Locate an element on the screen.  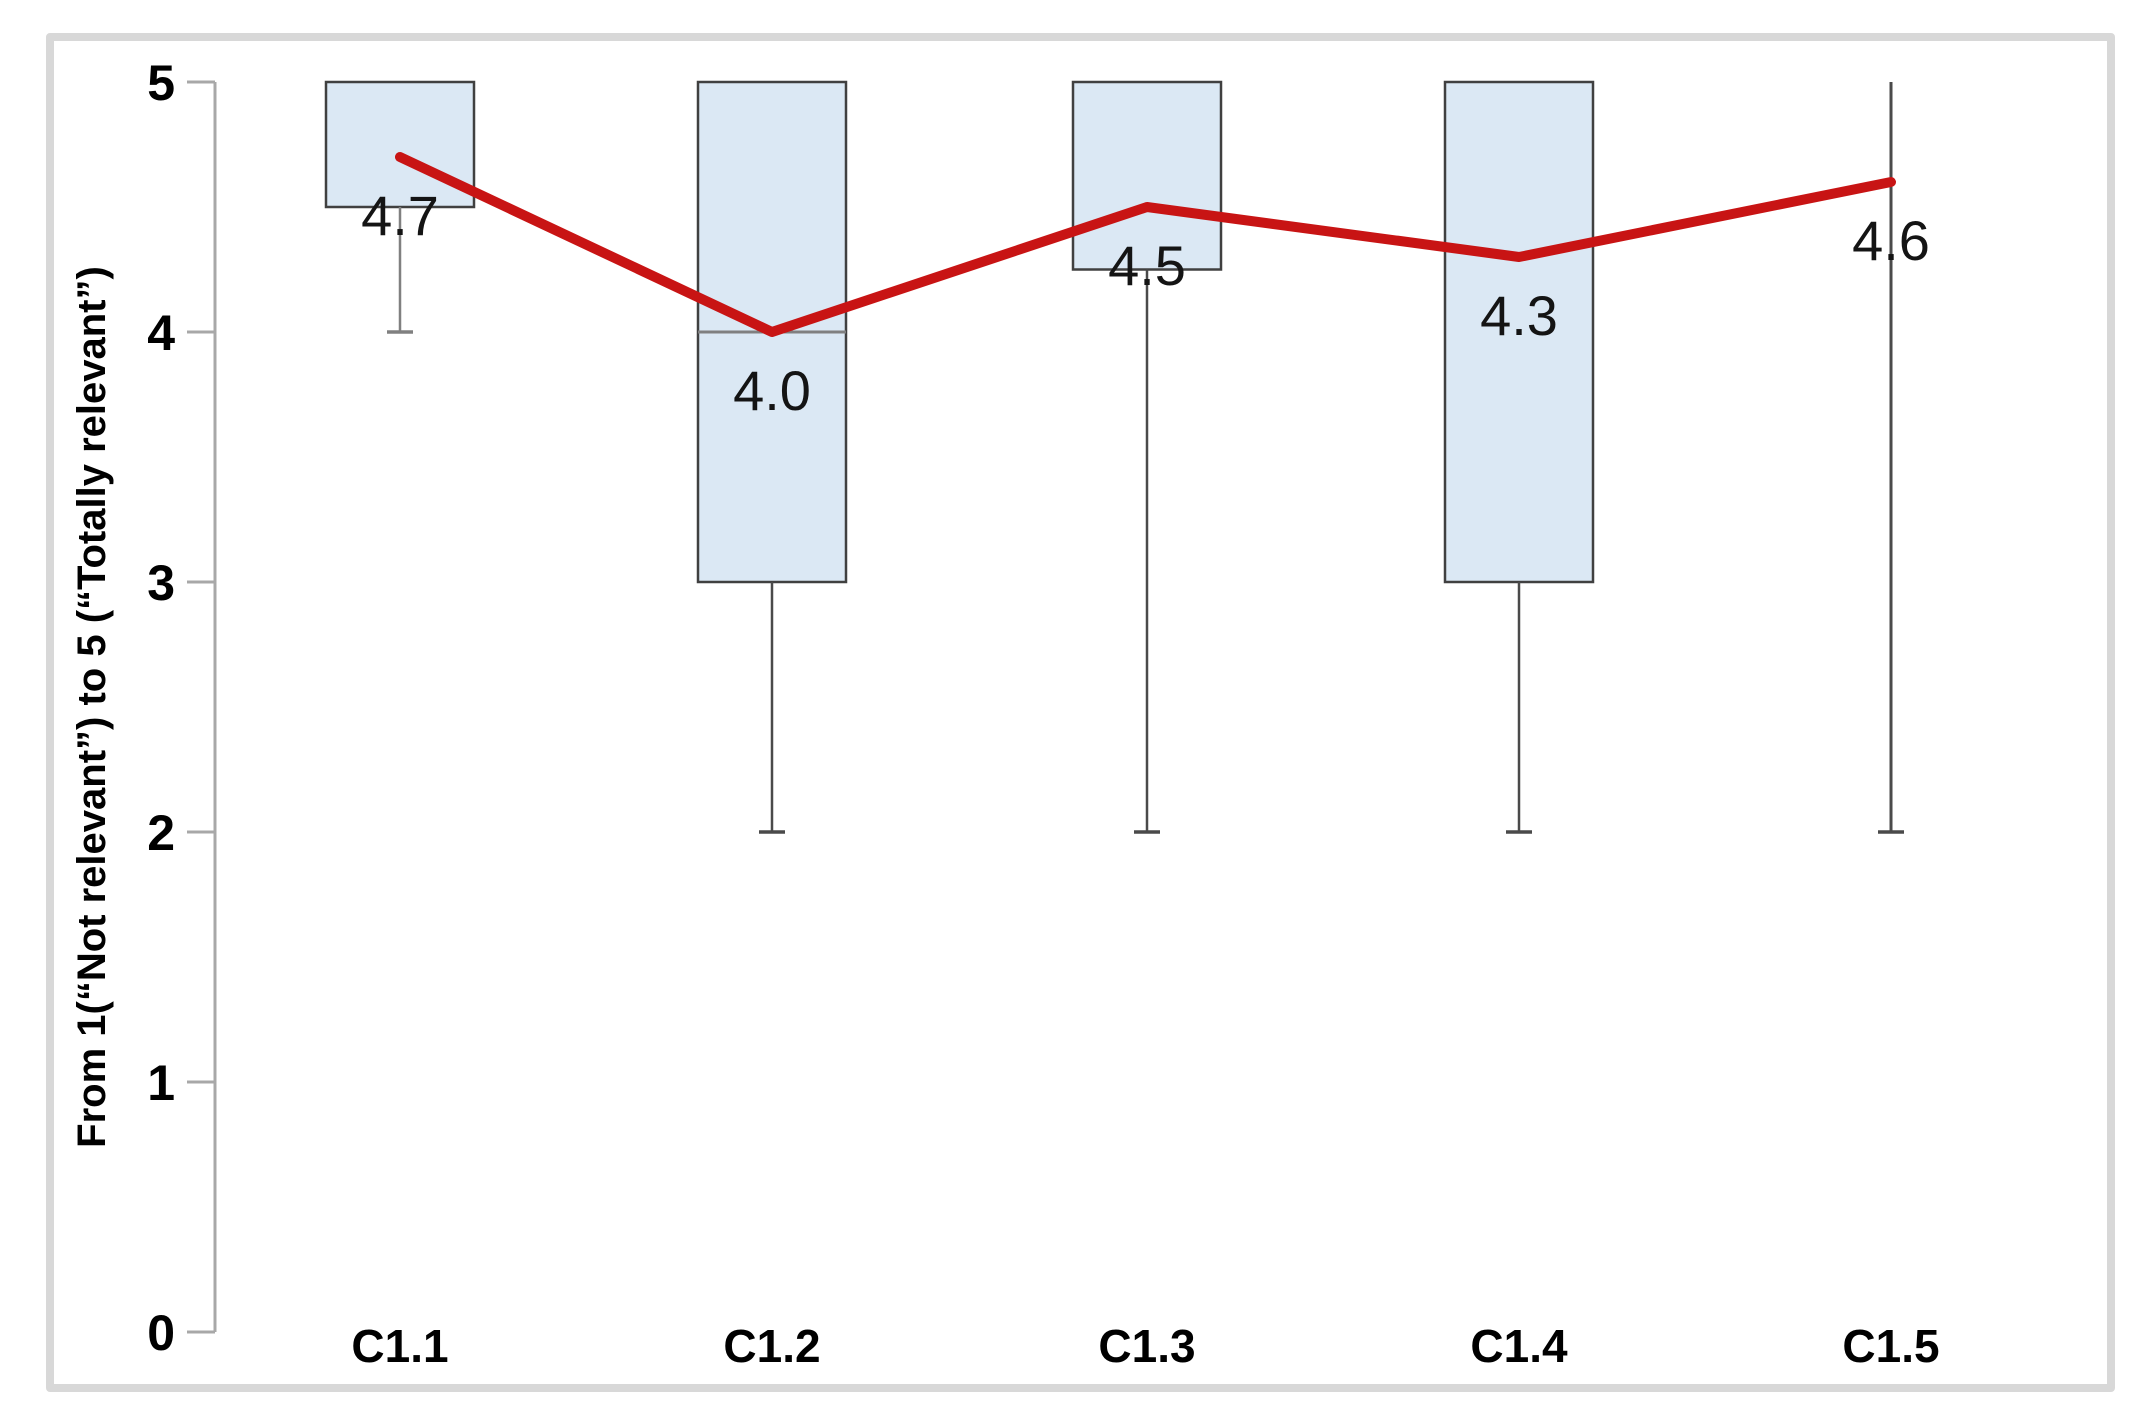
x-label-C1.3: C1.3 is located at coordinates (1146, 1346).